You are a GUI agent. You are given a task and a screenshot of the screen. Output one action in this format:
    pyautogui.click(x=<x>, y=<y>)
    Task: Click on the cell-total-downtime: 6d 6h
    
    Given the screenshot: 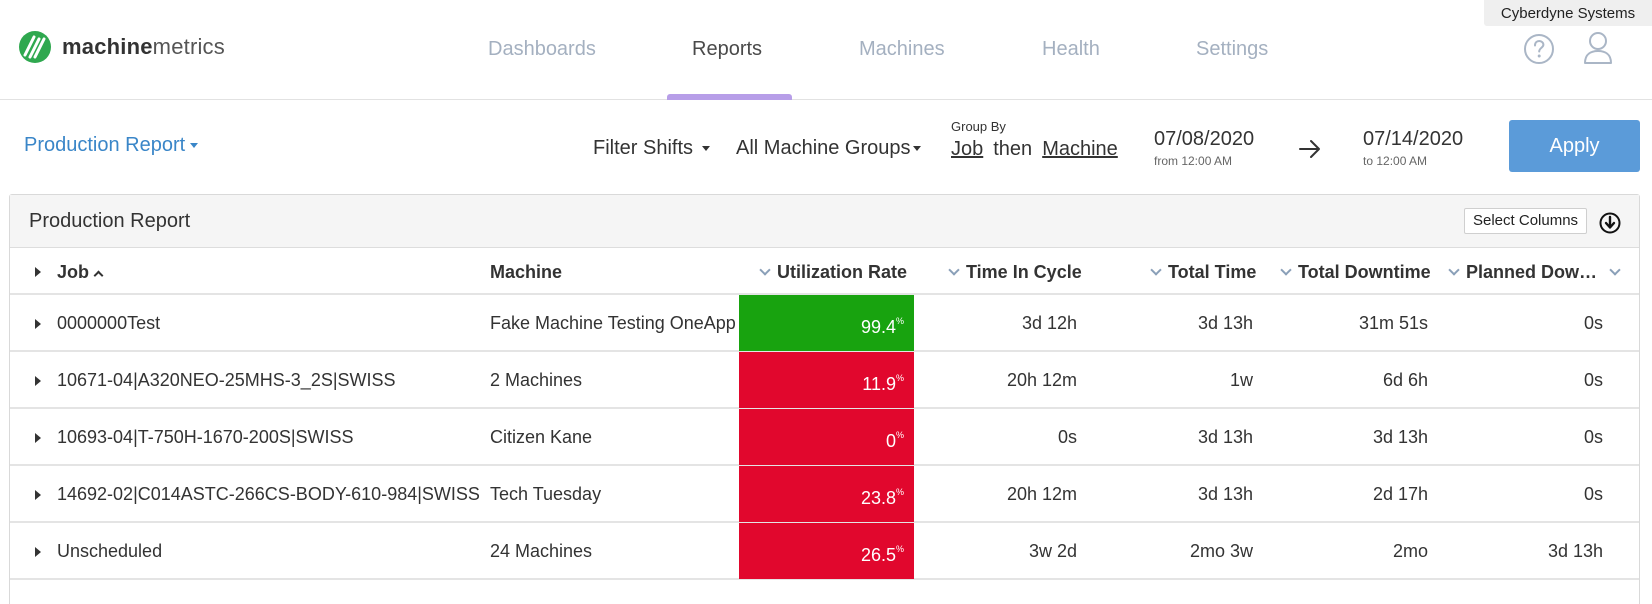 What is the action you would take?
    pyautogui.click(x=1405, y=380)
    